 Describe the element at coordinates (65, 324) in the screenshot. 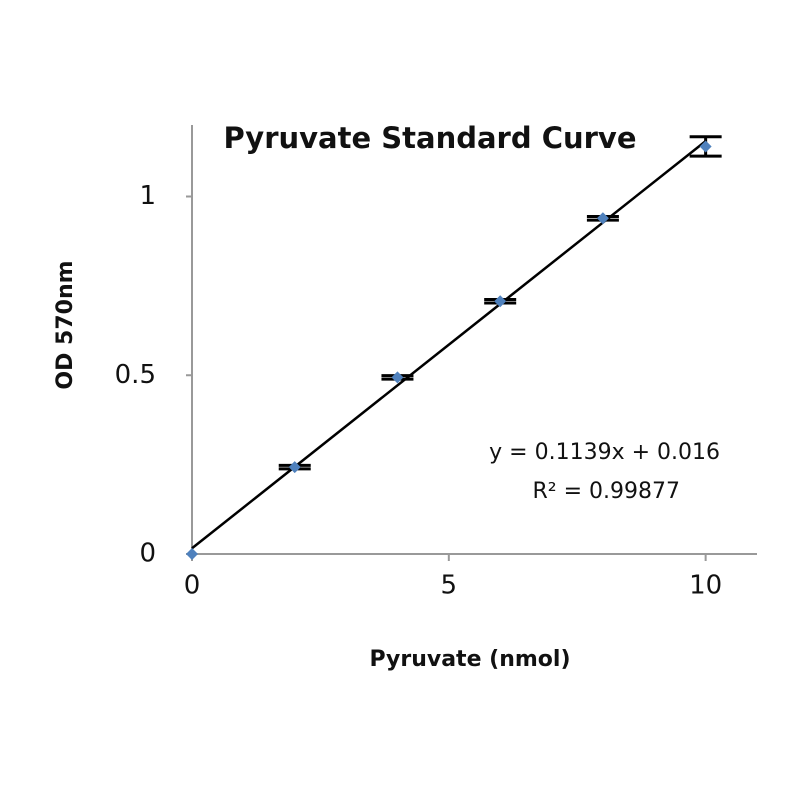

I see `y-axis-label: OD 570nm` at that location.